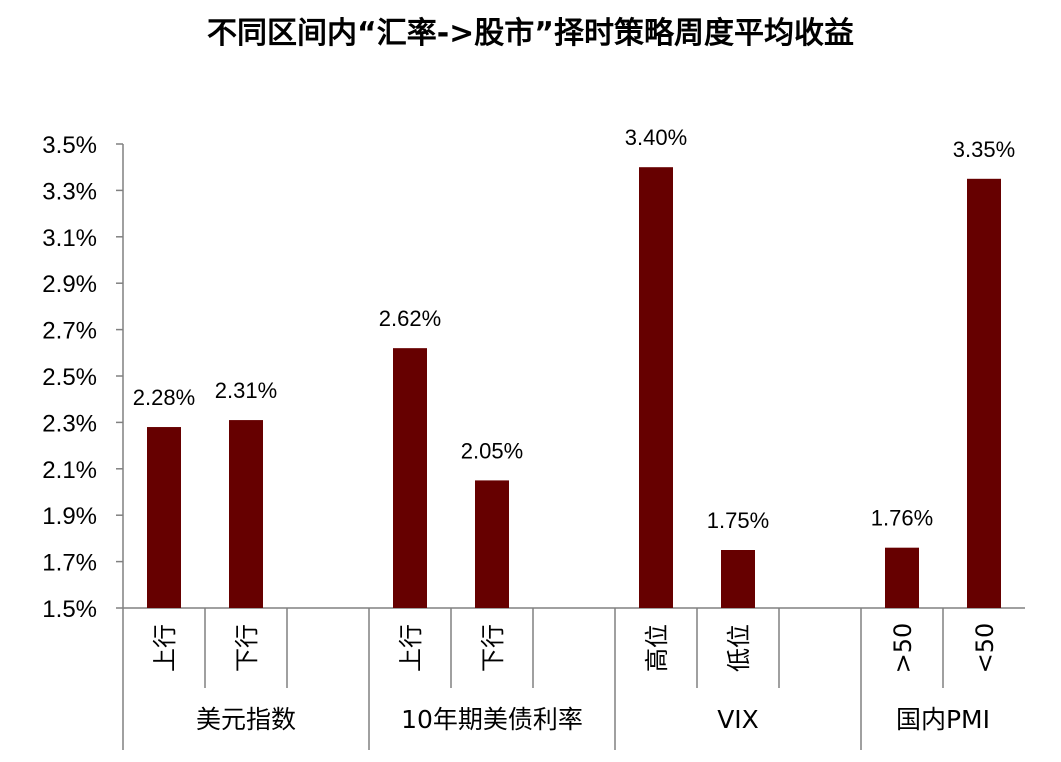 The width and height of the screenshot is (1061, 762). I want to click on y-tick-label: 1.7%, so click(69, 563).